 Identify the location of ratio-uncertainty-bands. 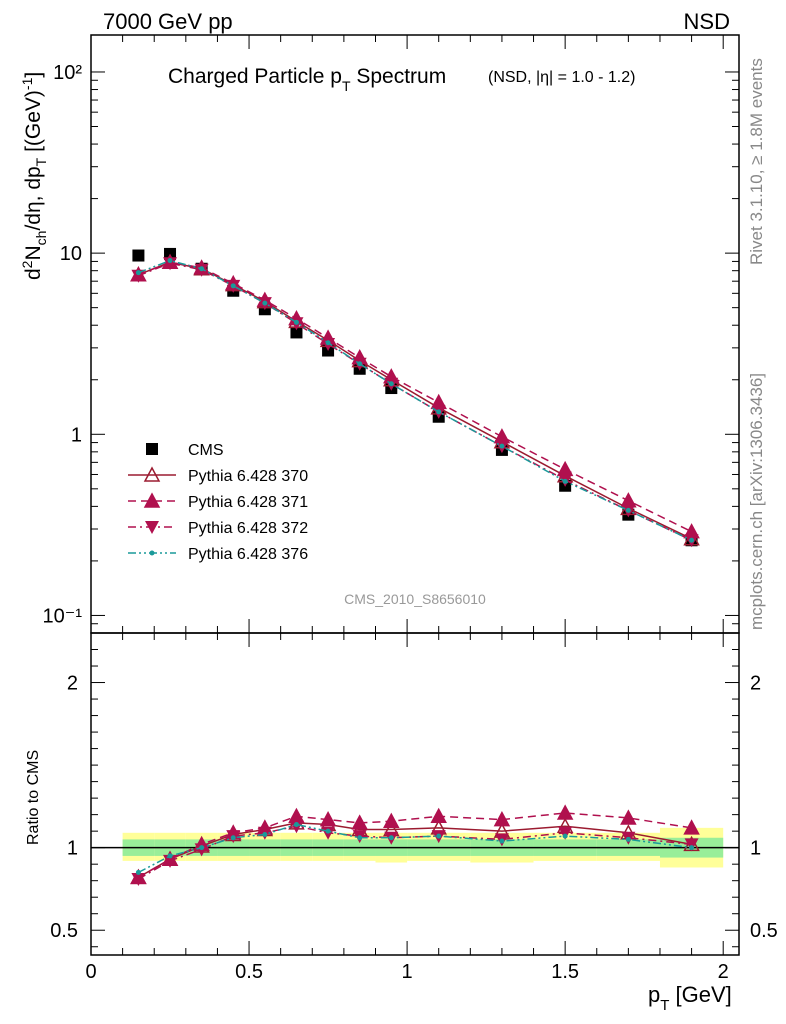
(415, 847).